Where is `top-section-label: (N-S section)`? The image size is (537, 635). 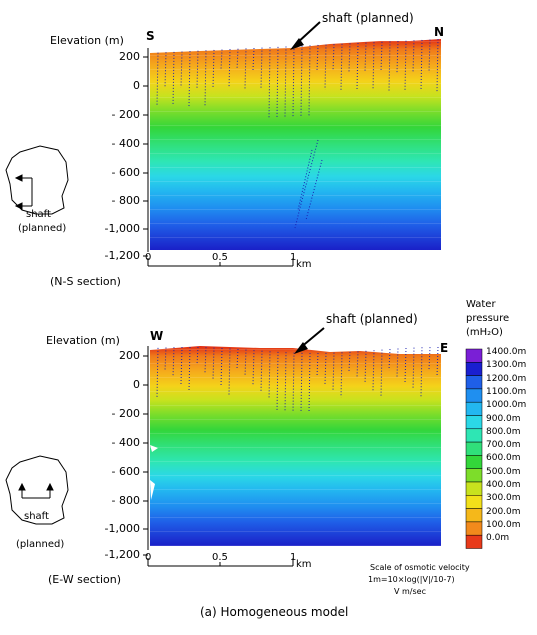 top-section-label: (N-S section) is located at coordinates (85, 281).